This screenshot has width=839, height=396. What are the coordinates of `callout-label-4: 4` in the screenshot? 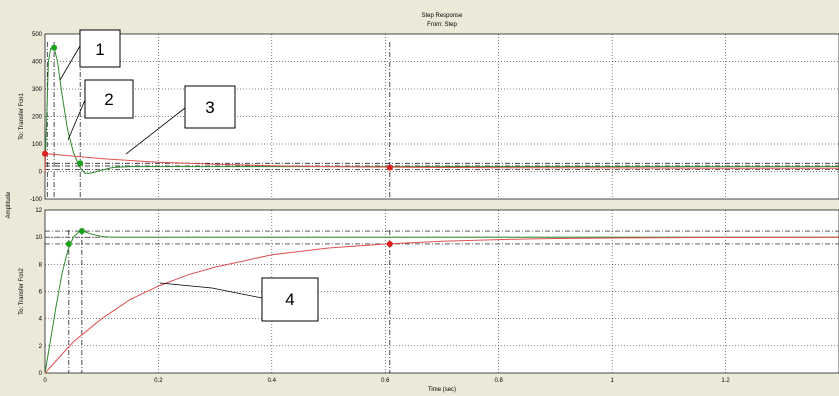 It's located at (289, 299).